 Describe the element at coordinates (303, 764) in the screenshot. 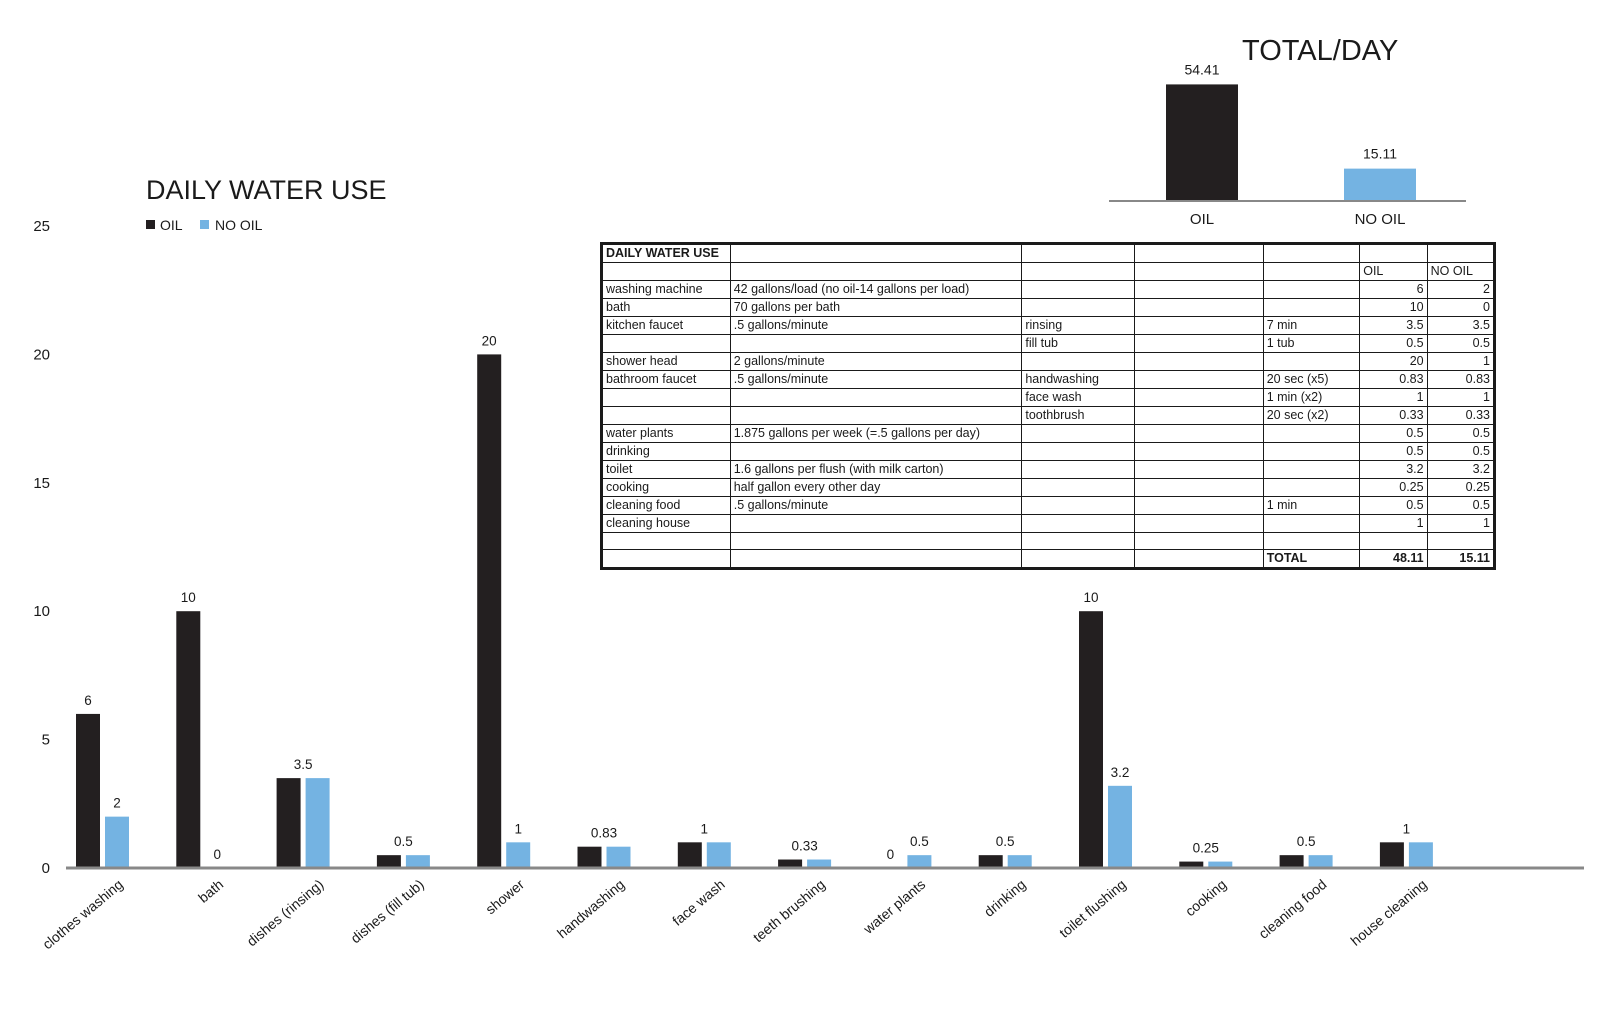

I see `data-label-dishes-rinsing: 3.5` at that location.